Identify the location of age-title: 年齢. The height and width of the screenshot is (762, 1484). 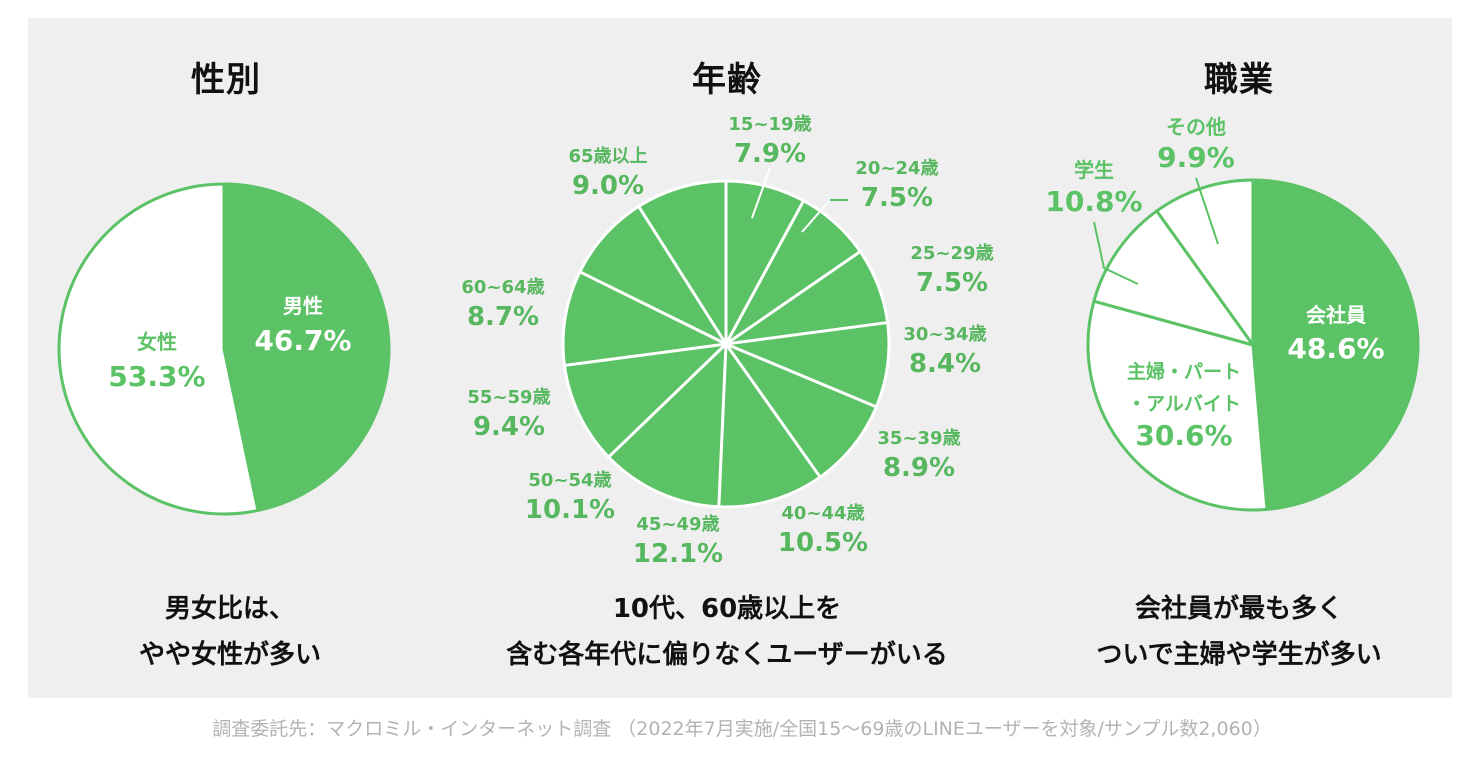
(727, 80).